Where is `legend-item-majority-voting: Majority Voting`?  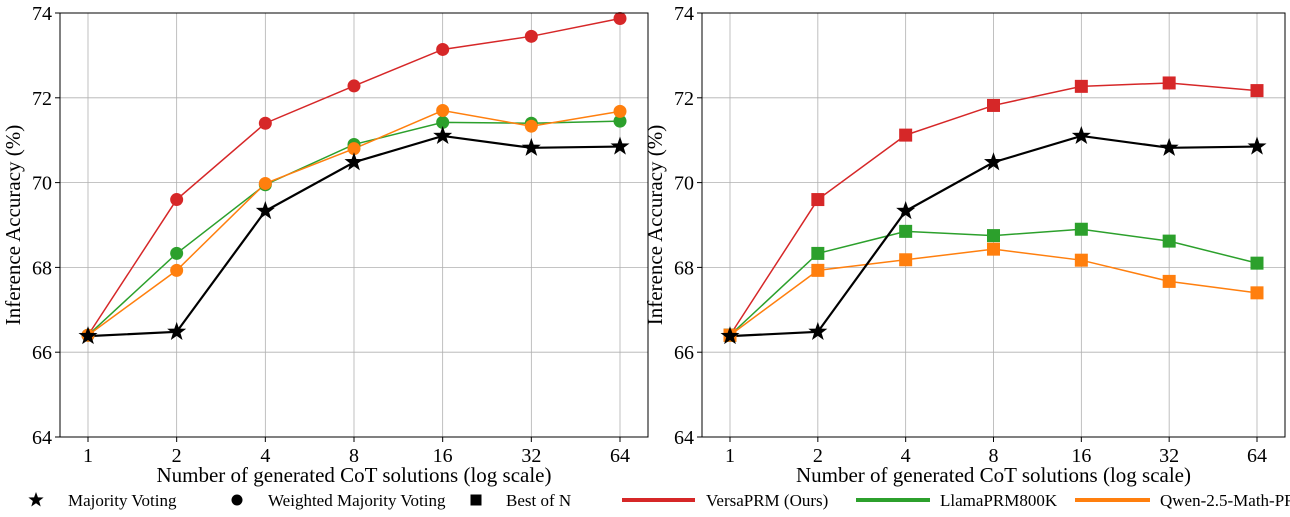
legend-item-majority-voting: Majority Voting is located at coordinates (102, 500).